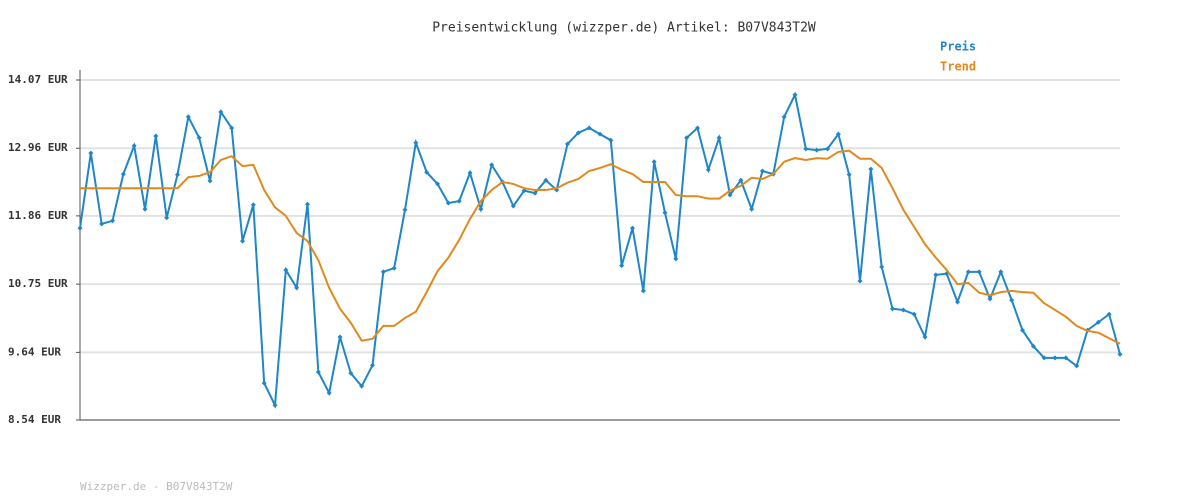 The image size is (1200, 500). I want to click on legend-entry: Trend, so click(958, 67).